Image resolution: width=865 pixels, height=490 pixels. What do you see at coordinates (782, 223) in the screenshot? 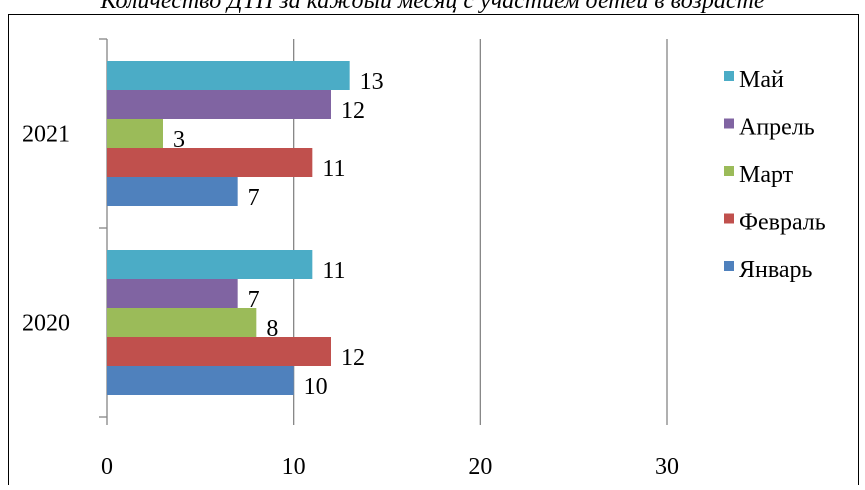
I see `legend-label: Февраль` at bounding box center [782, 223].